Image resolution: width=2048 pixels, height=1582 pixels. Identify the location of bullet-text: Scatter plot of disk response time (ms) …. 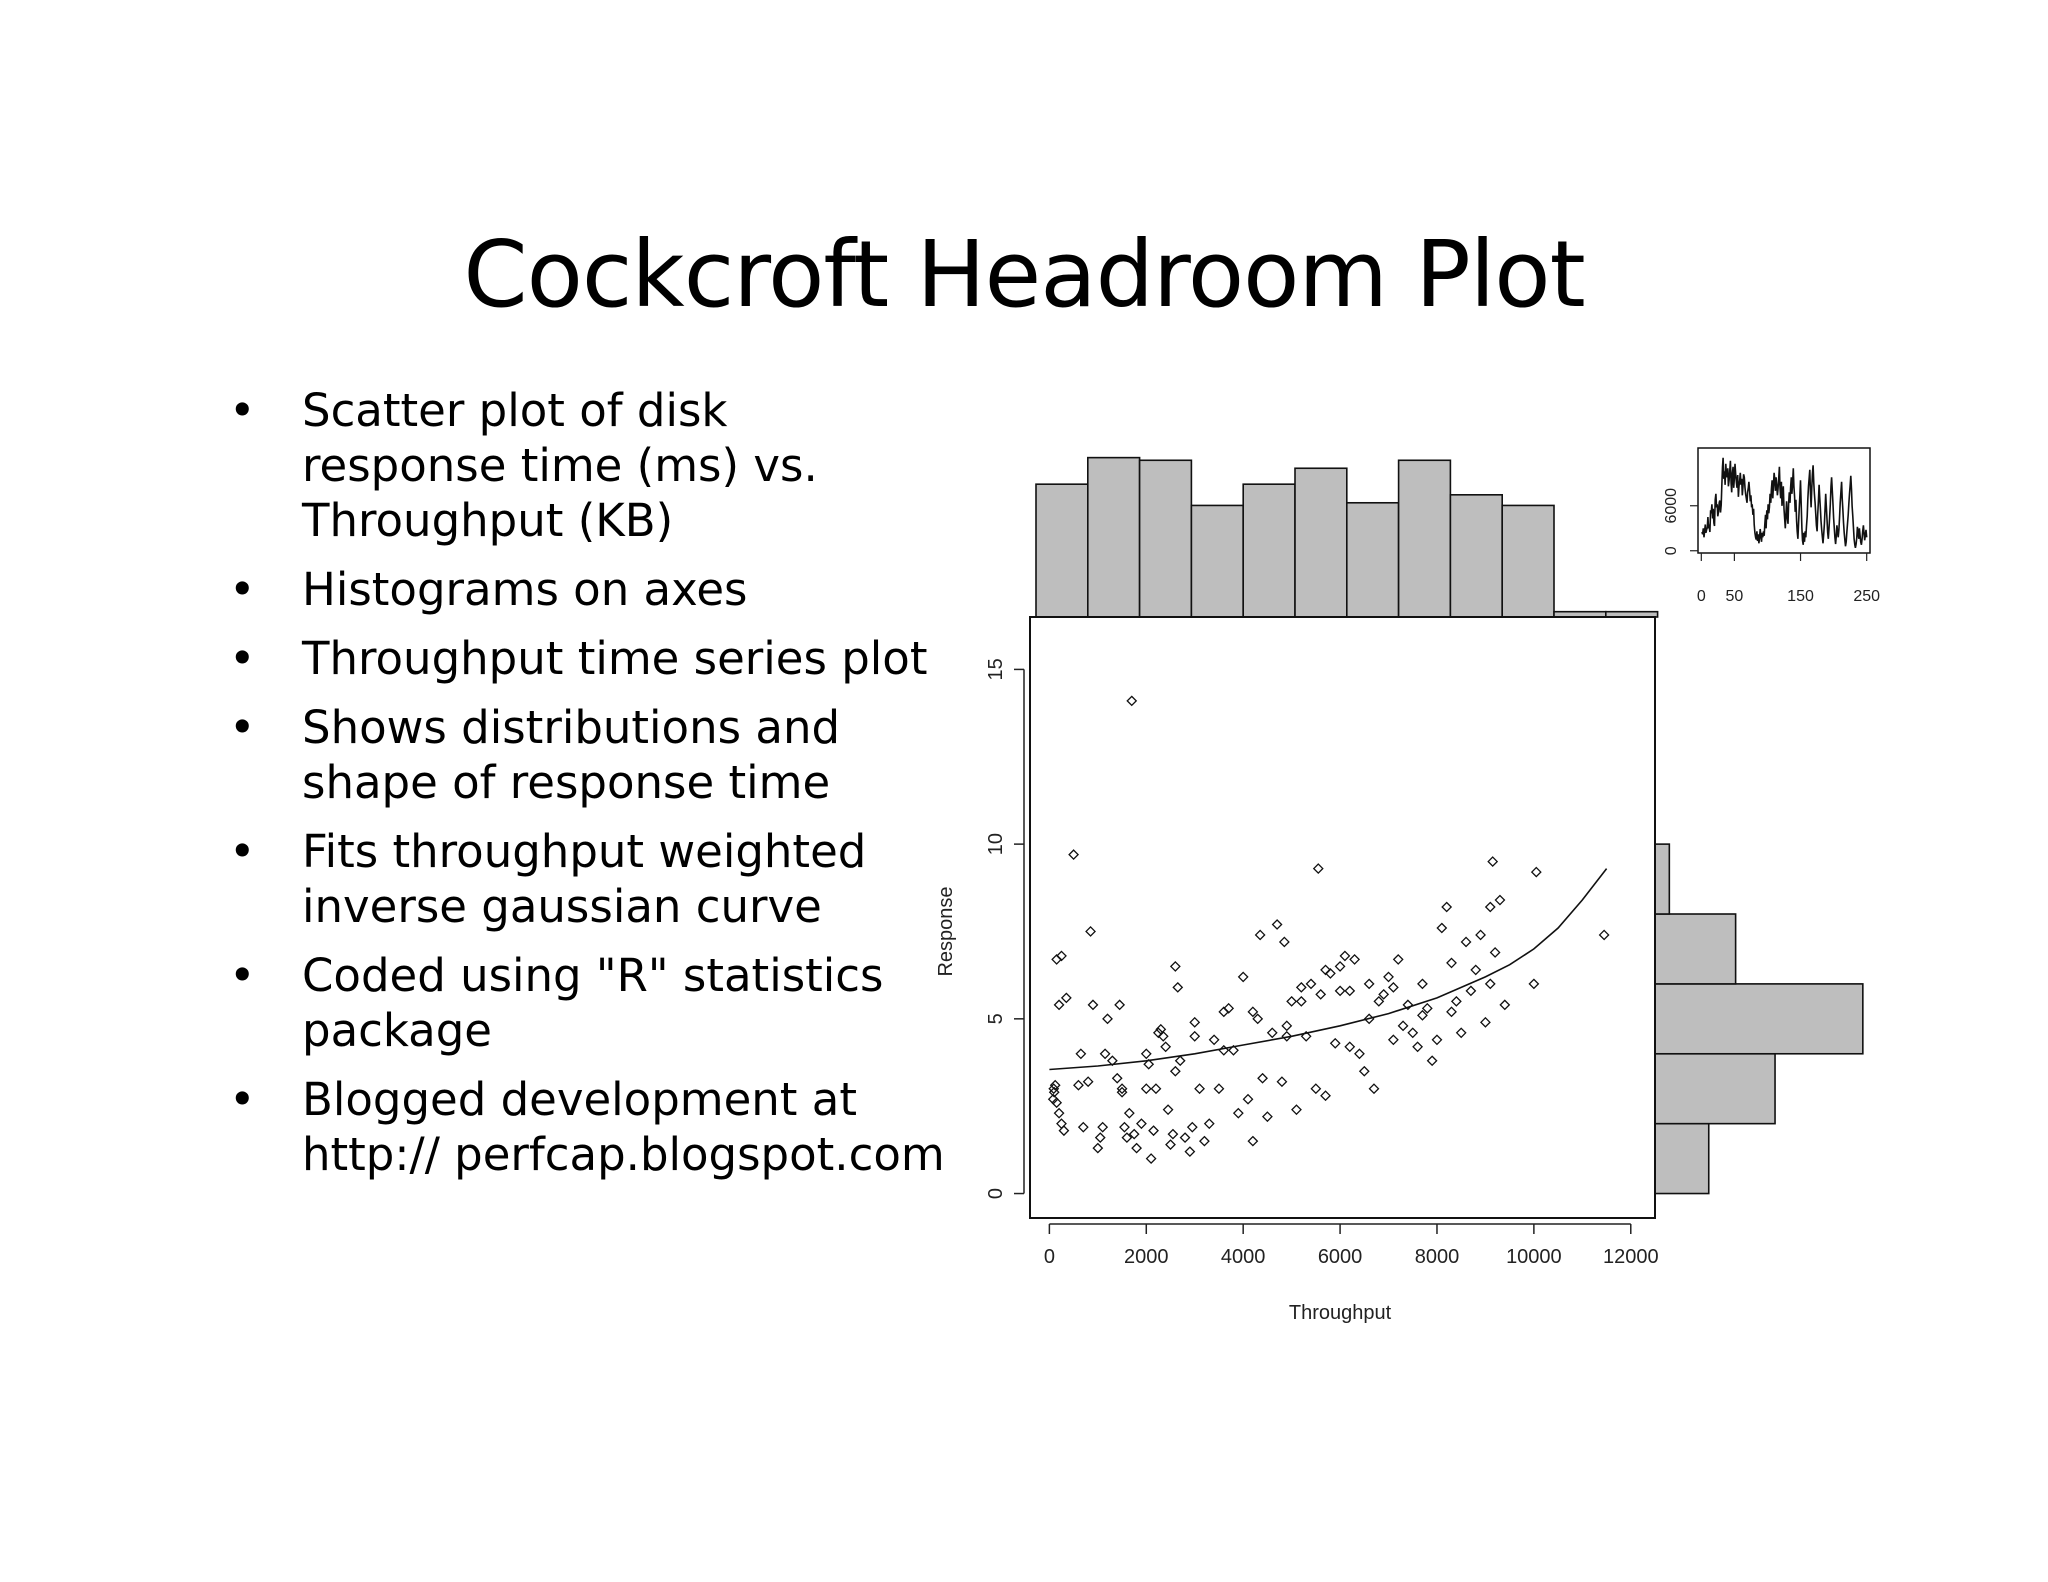
(560, 465).